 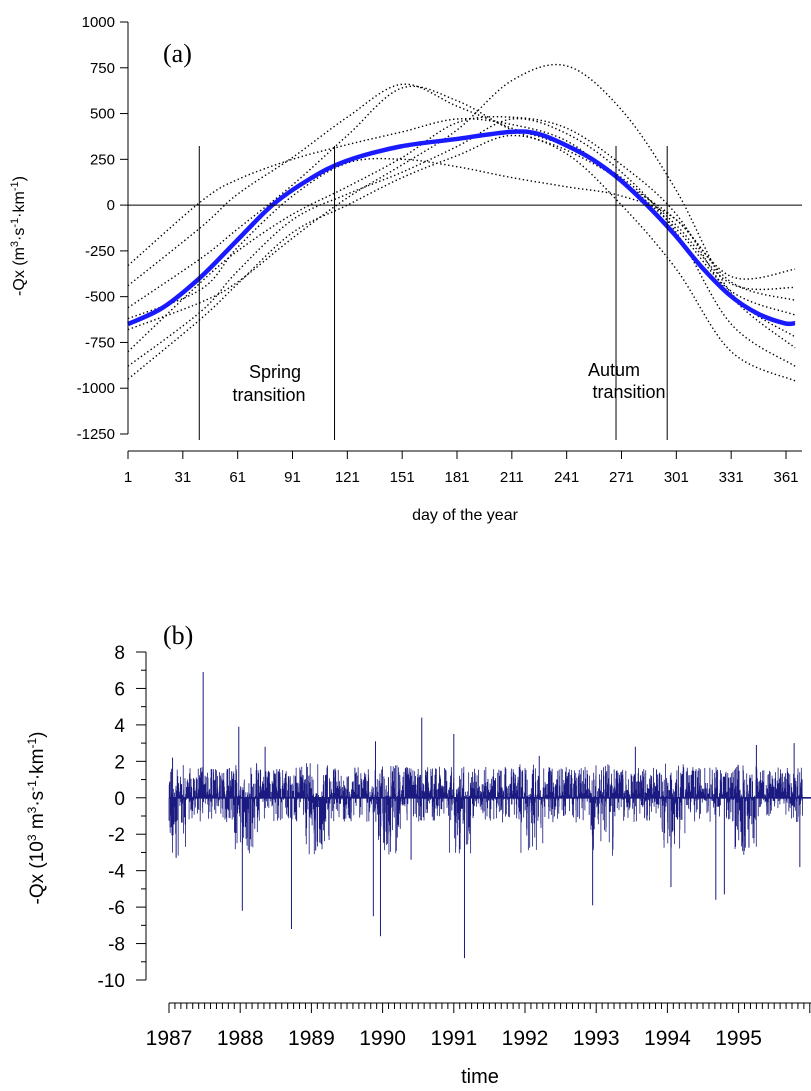 What do you see at coordinates (785, 477) in the screenshot?
I see `panel-a-x-tick-label: 361` at bounding box center [785, 477].